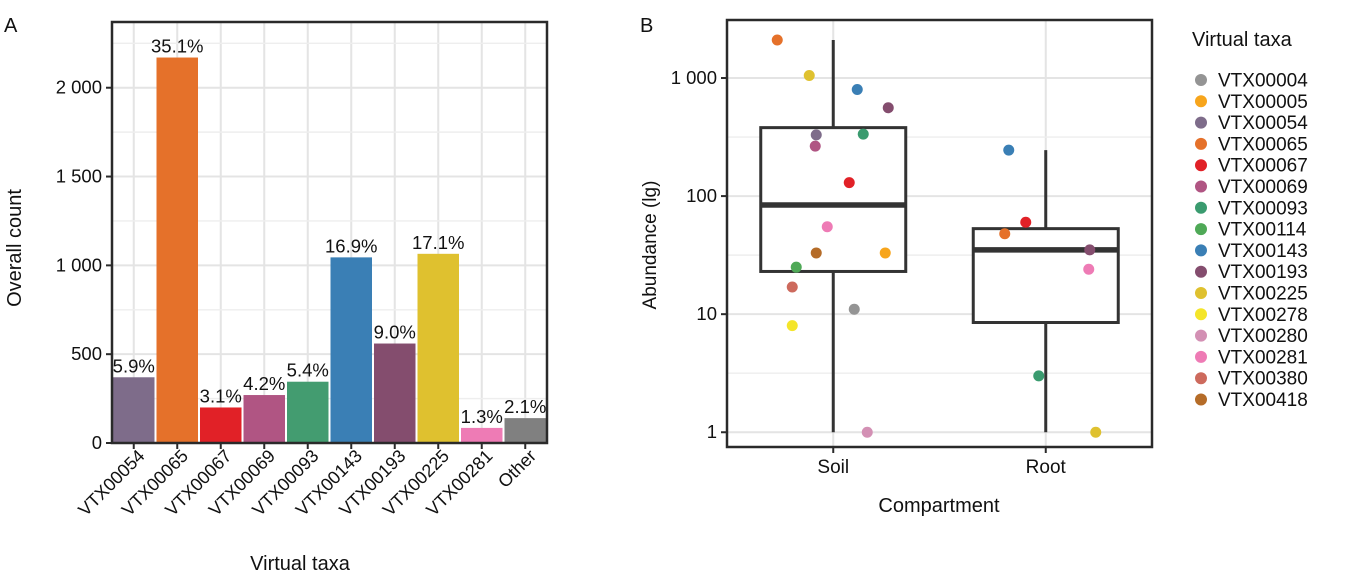 Image resolution: width=1347 pixels, height=580 pixels. I want to click on point-vtx00004, so click(854, 309).